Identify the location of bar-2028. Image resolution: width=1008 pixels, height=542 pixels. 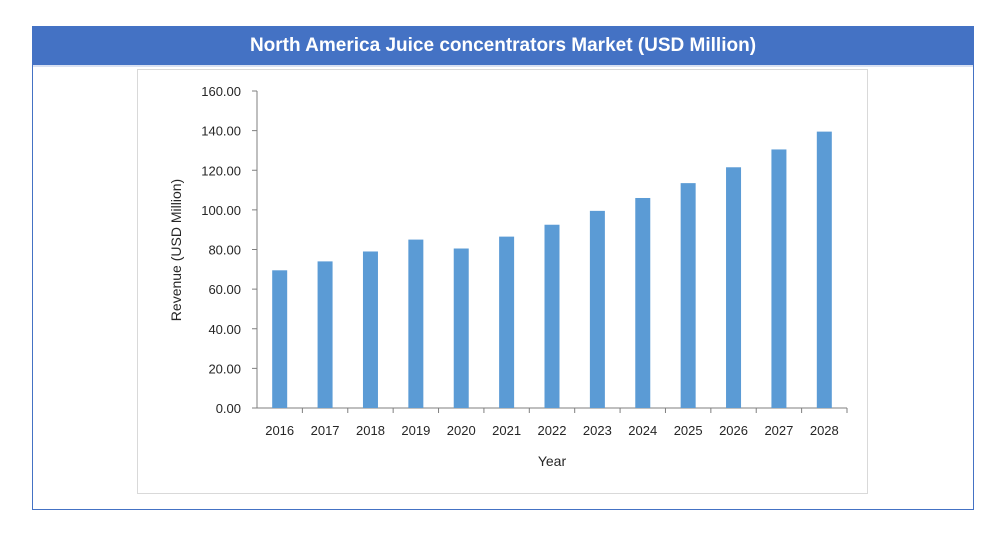
(824, 269).